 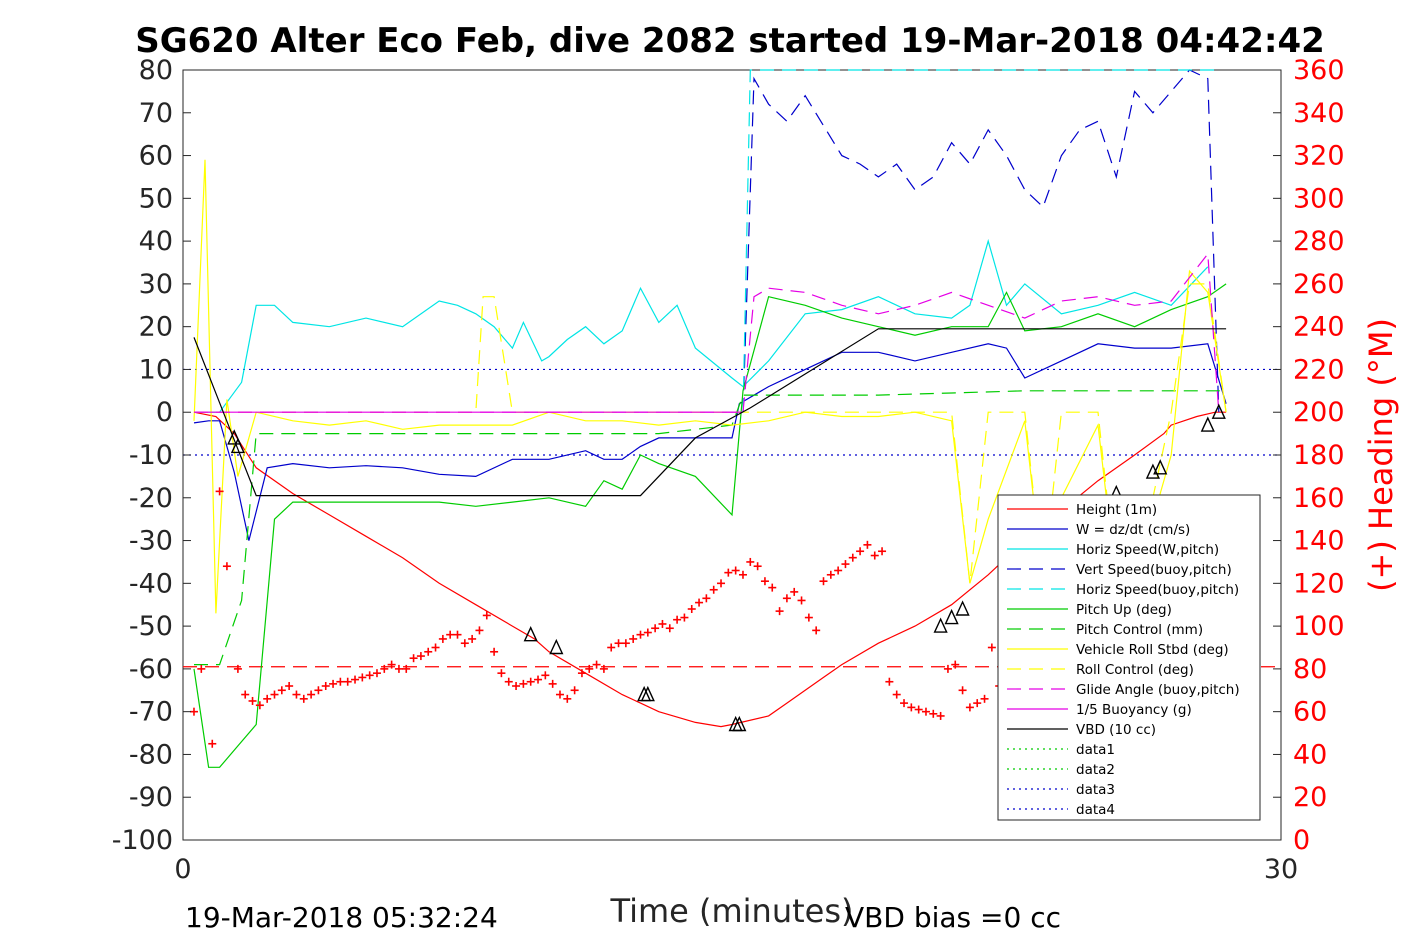 I want to click on legend-label: Pitch Up (deg), so click(x=1124, y=610).